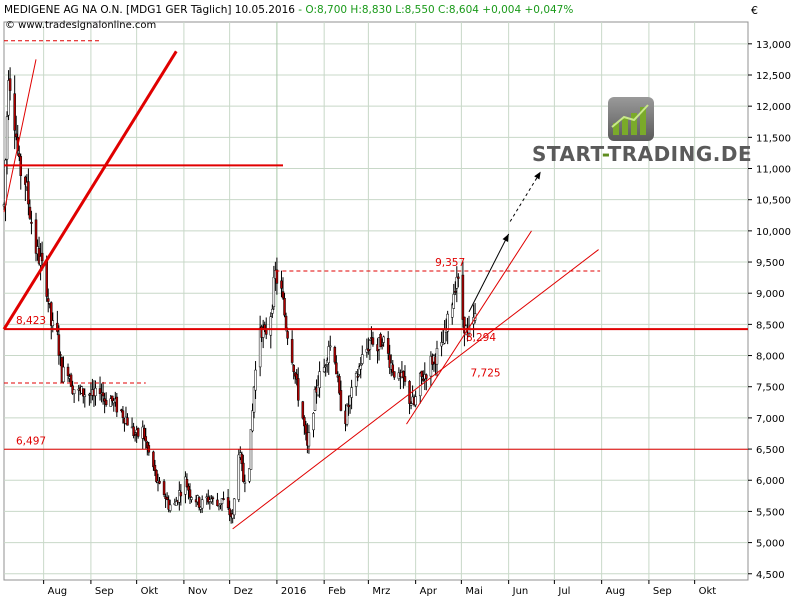 The width and height of the screenshot is (800, 600). What do you see at coordinates (773, 170) in the screenshot?
I see `y-tick-label: 11,000` at bounding box center [773, 170].